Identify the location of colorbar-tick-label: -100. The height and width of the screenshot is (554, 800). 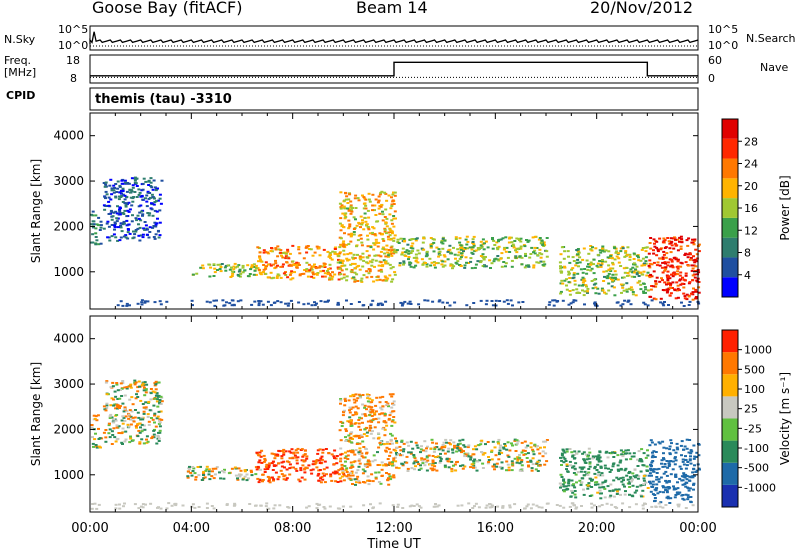
(756, 448).